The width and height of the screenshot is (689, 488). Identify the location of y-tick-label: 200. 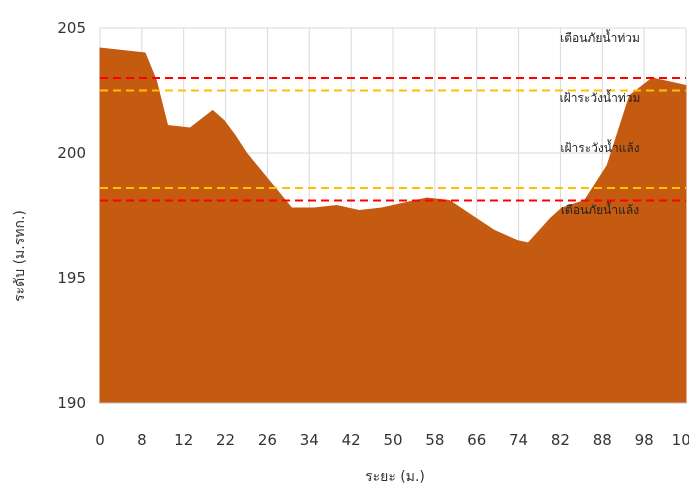
(71, 153).